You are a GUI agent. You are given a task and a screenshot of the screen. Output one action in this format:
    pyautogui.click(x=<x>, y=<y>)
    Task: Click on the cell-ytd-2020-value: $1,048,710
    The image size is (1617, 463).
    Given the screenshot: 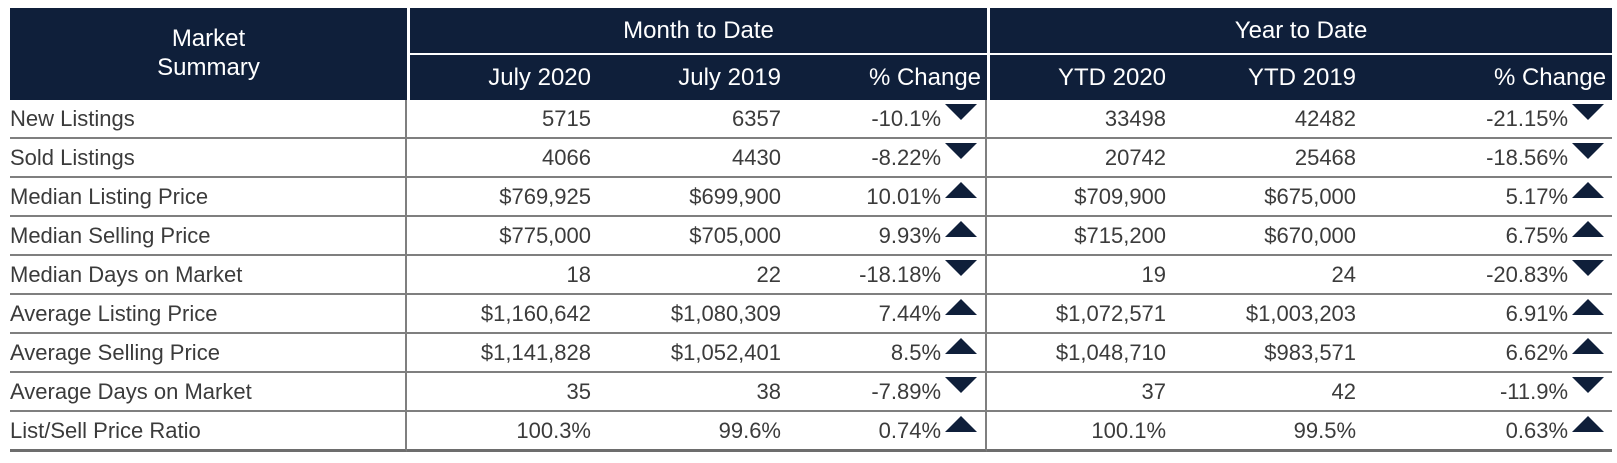 What is the action you would take?
    pyautogui.click(x=1111, y=352)
    